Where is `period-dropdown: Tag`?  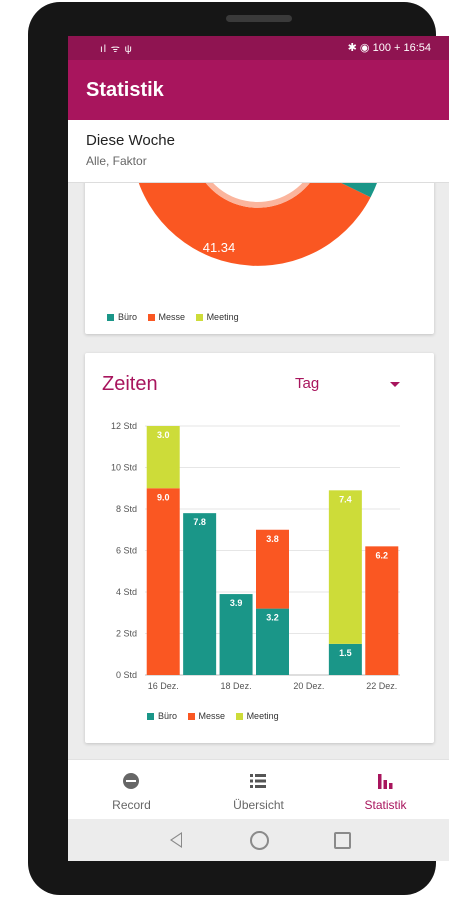 period-dropdown: Tag is located at coordinates (347, 386).